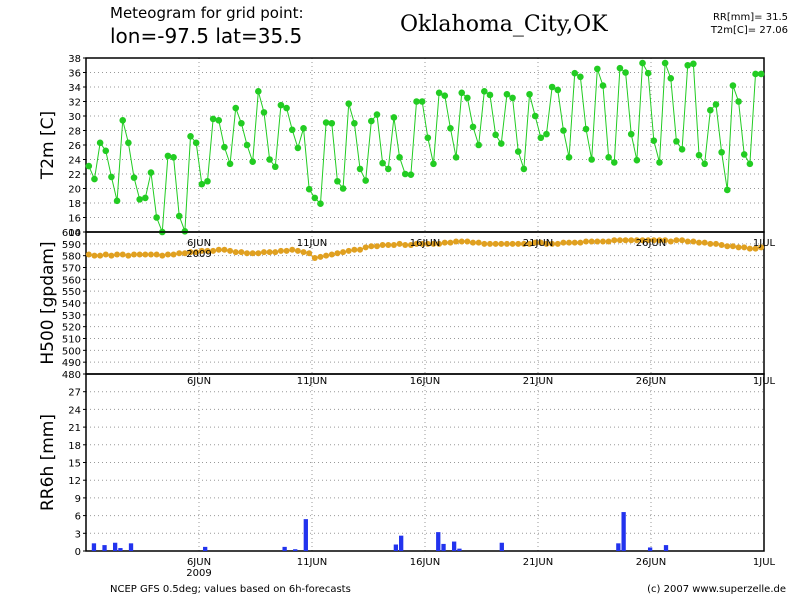 This screenshot has width=800, height=600. What do you see at coordinates (74, 74) in the screenshot?
I see `t2m-ytick-label: 36` at bounding box center [74, 74].